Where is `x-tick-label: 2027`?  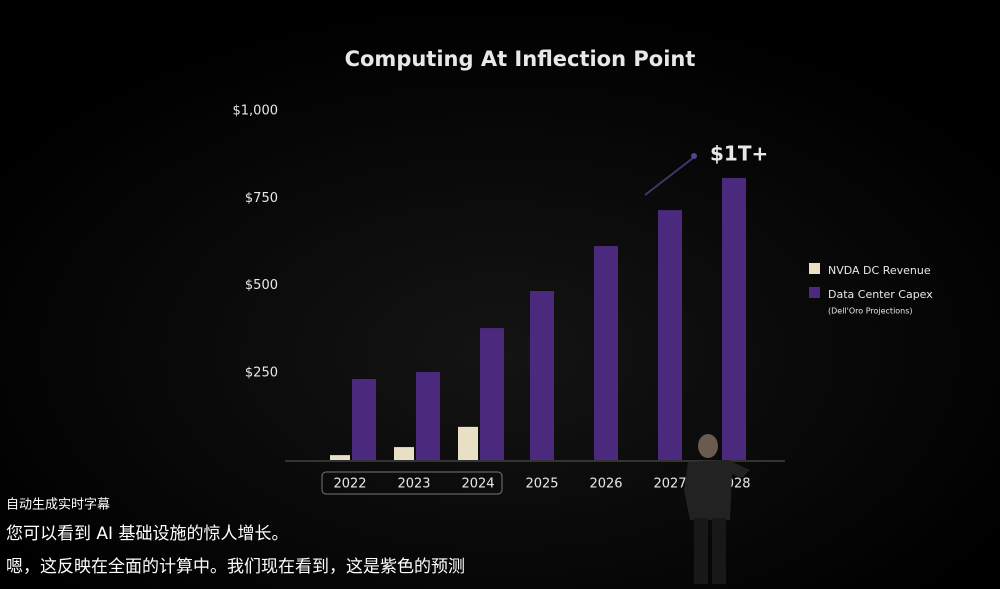 x-tick-label: 2027 is located at coordinates (669, 484).